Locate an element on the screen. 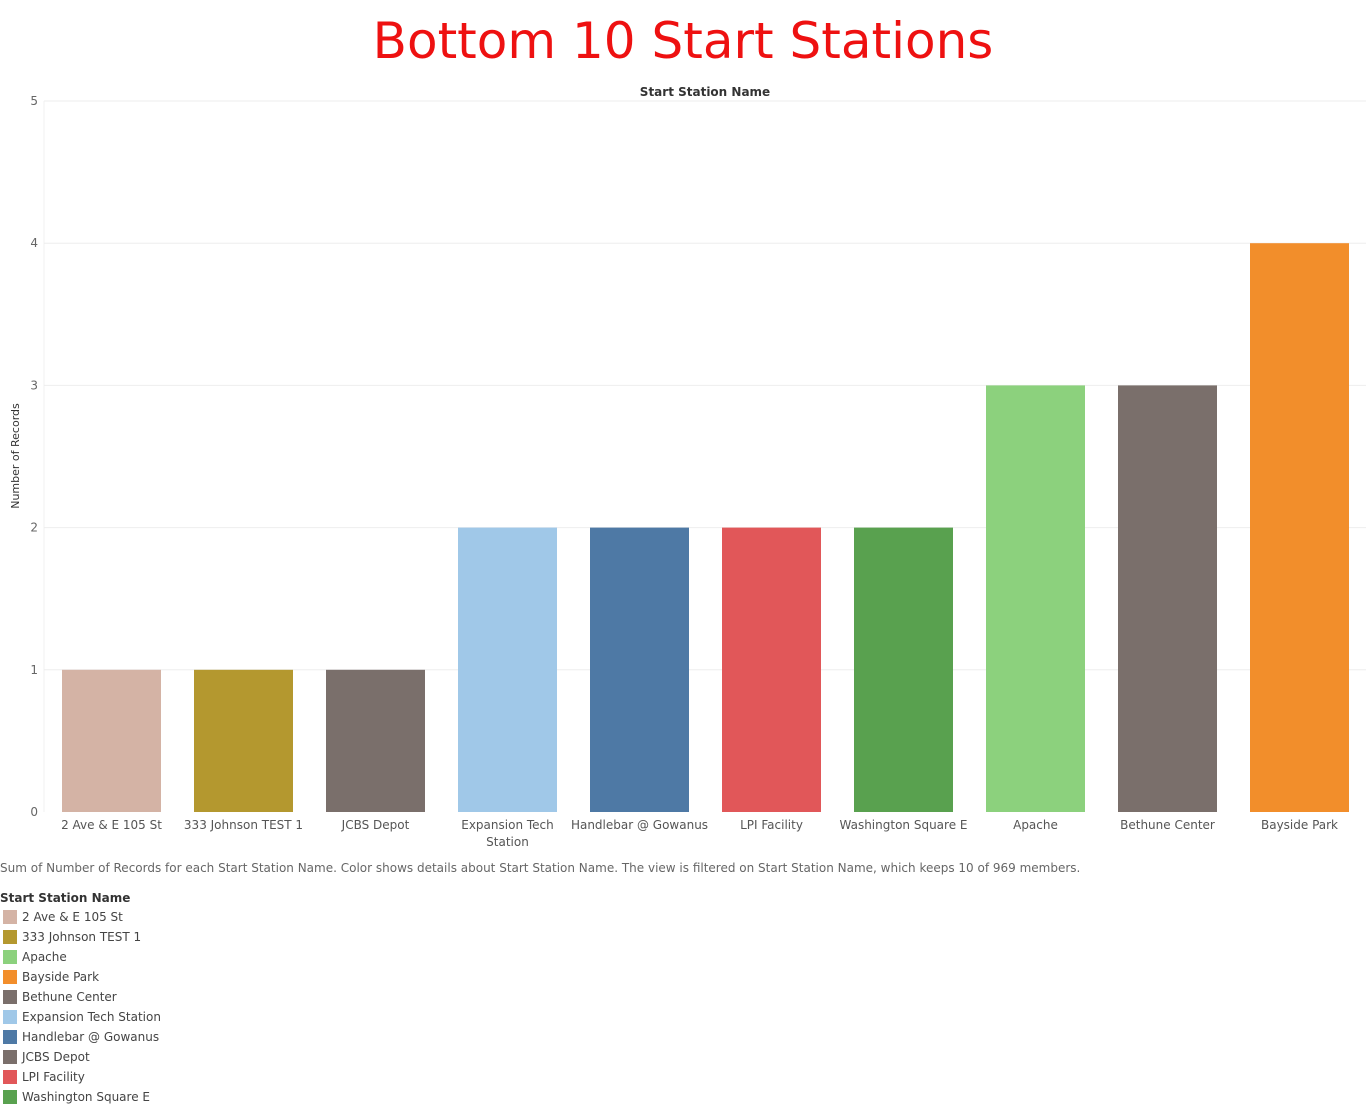  legend-label: Bayside Park is located at coordinates (61, 977).